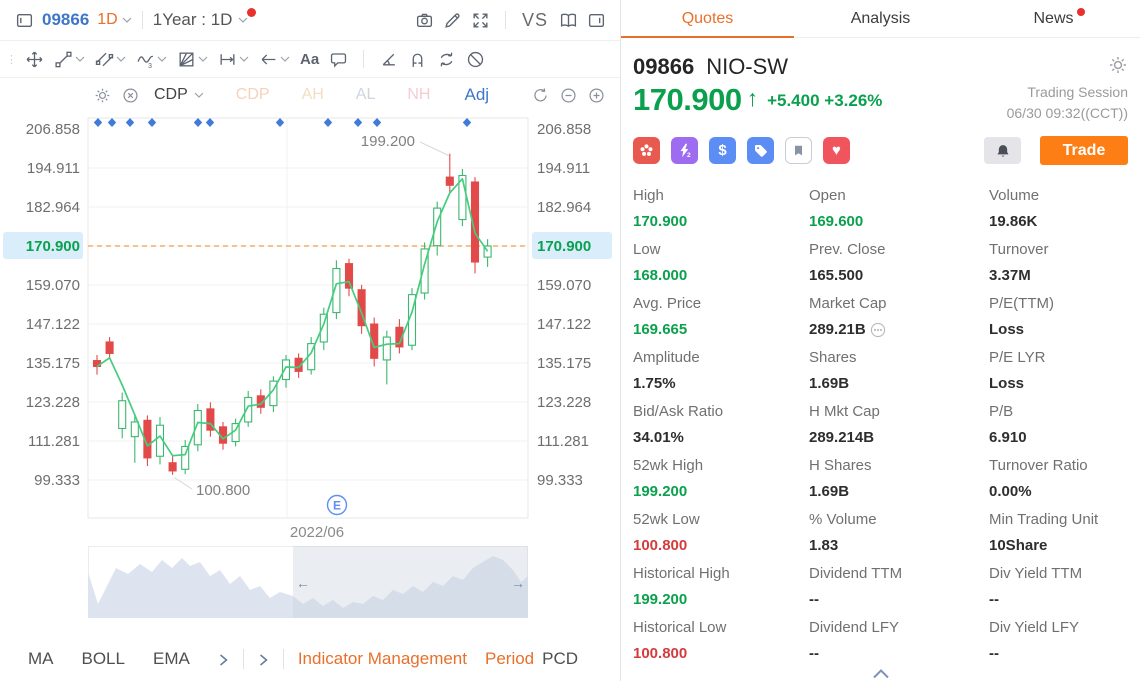  I want to click on svg-text: 147.122, so click(53, 324).